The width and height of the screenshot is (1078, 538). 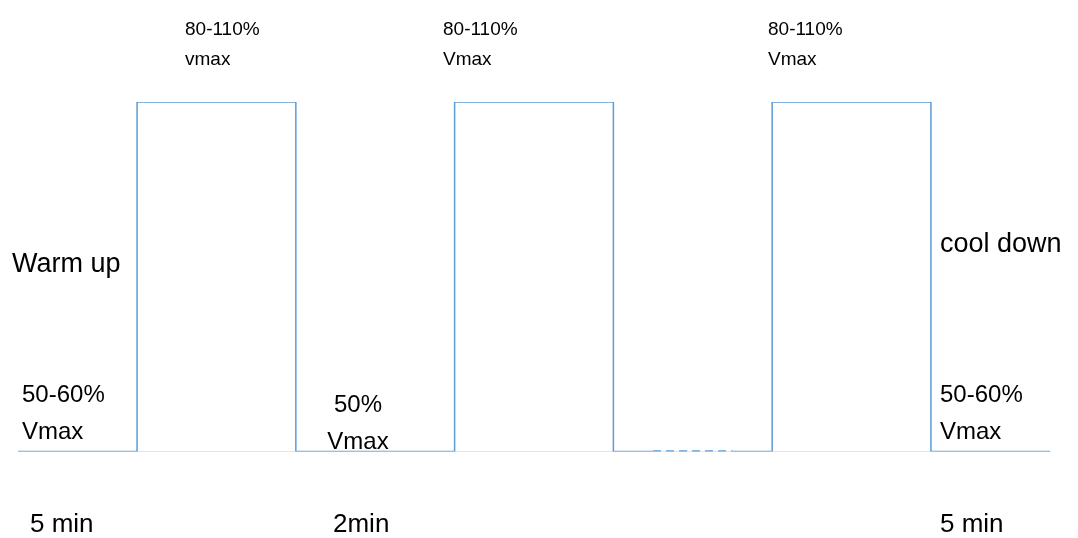 I want to click on annotation: Warm up, so click(x=66, y=263).